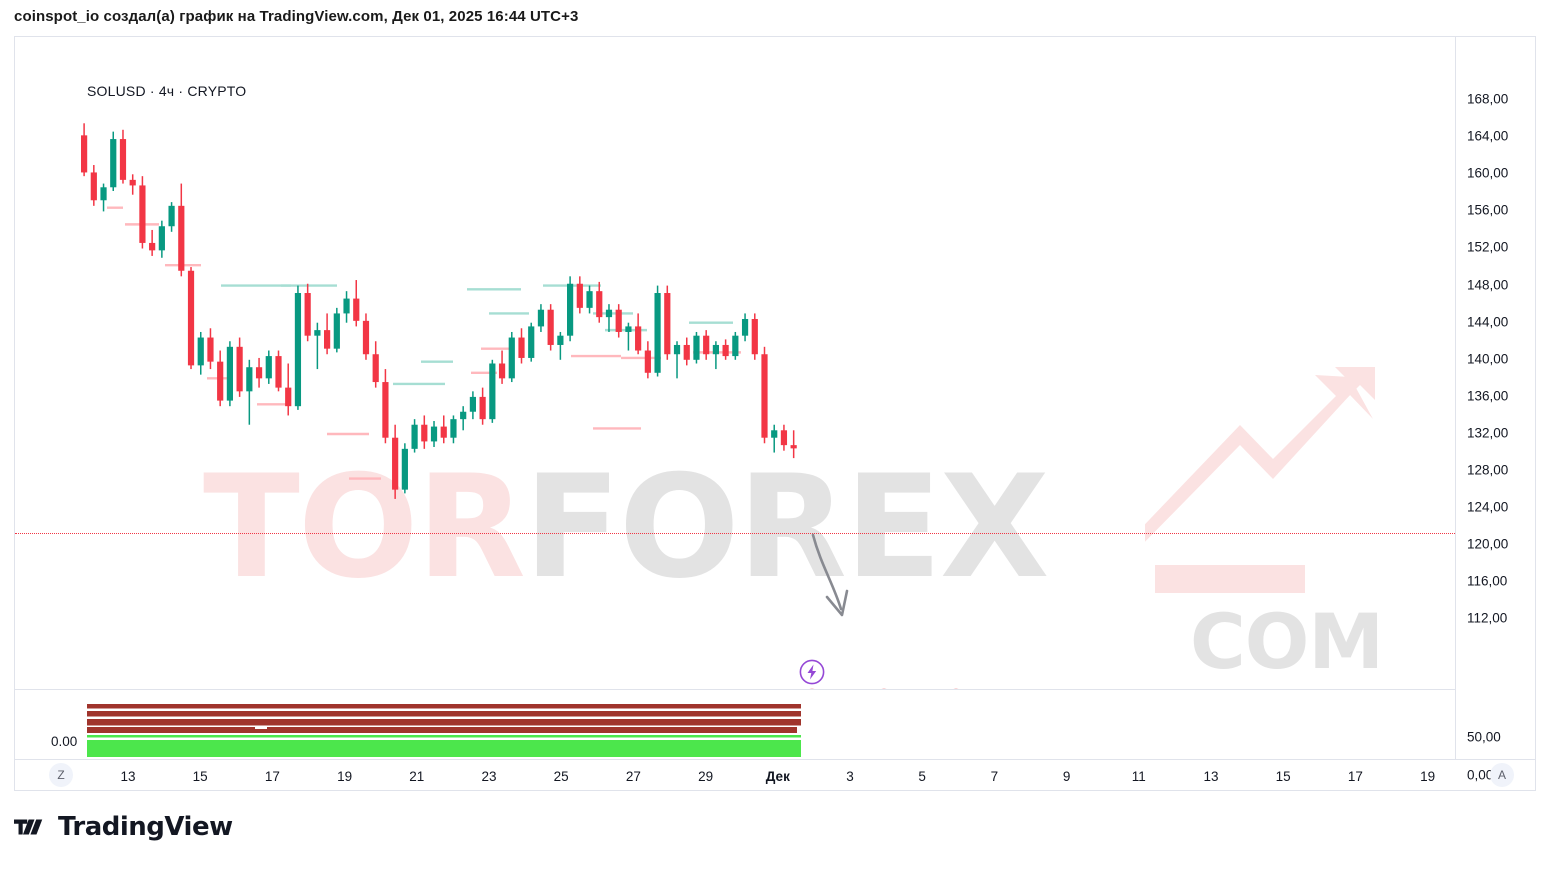  Describe the element at coordinates (1488, 247) in the screenshot. I see `price-axis-label: 152,00` at that location.